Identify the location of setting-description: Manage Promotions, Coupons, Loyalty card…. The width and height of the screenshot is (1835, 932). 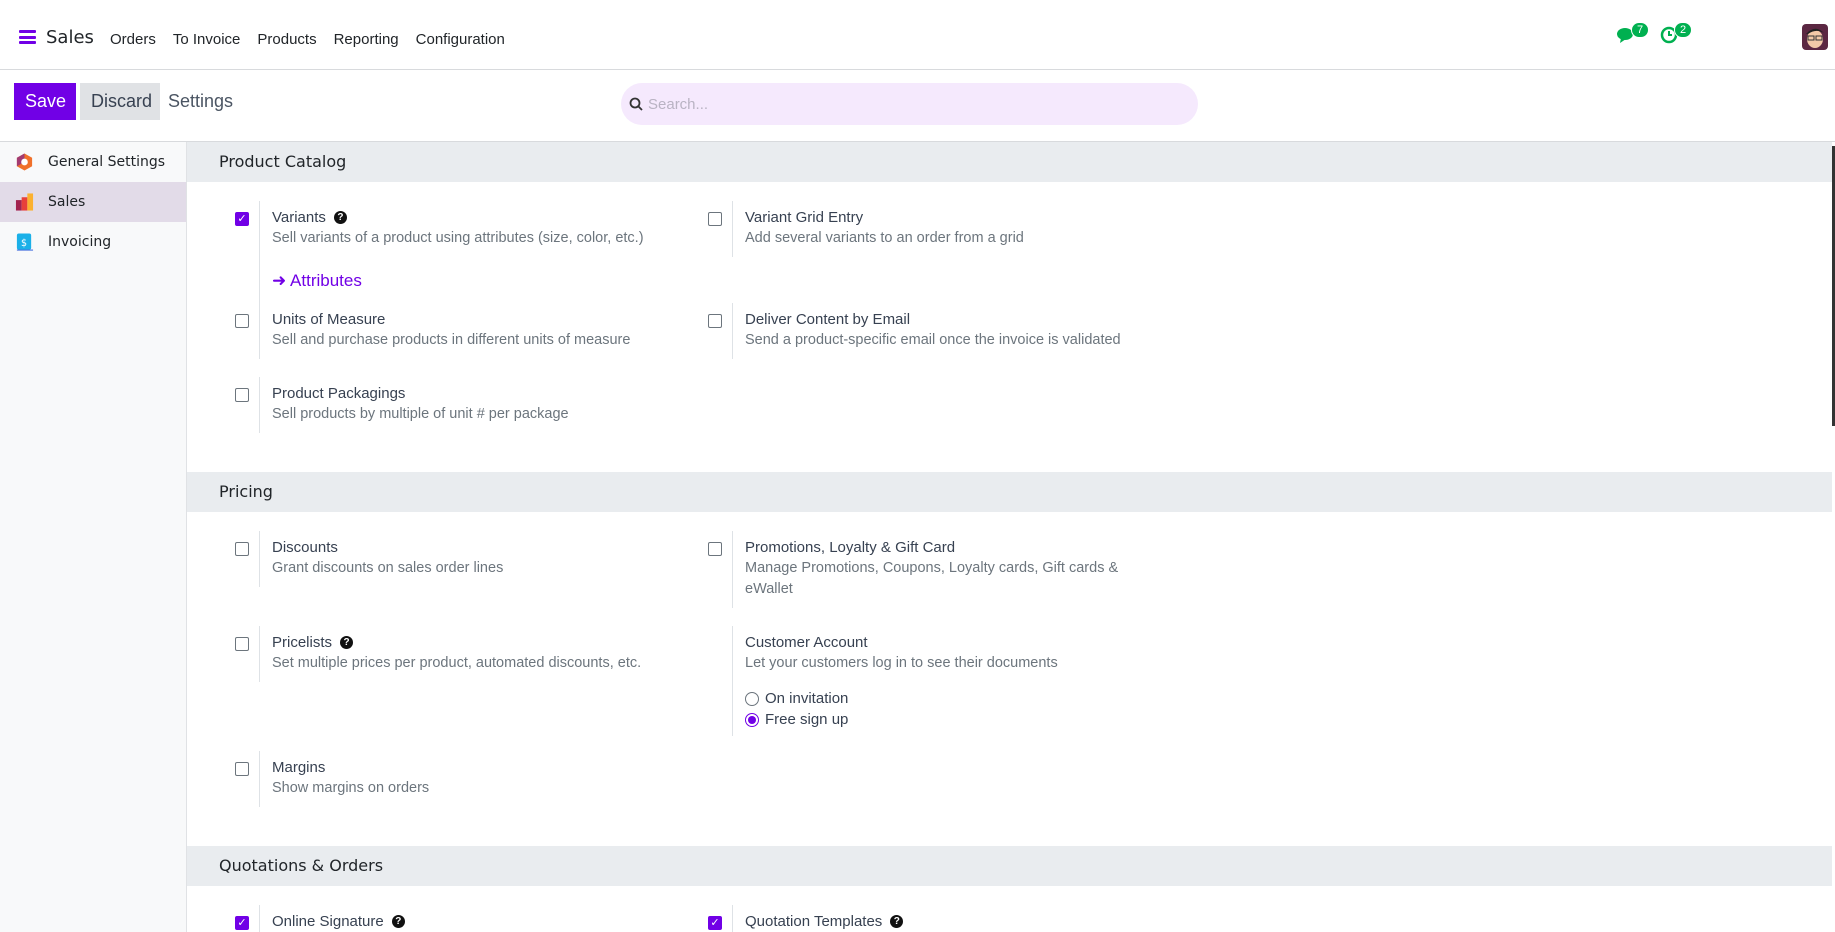
(932, 578).